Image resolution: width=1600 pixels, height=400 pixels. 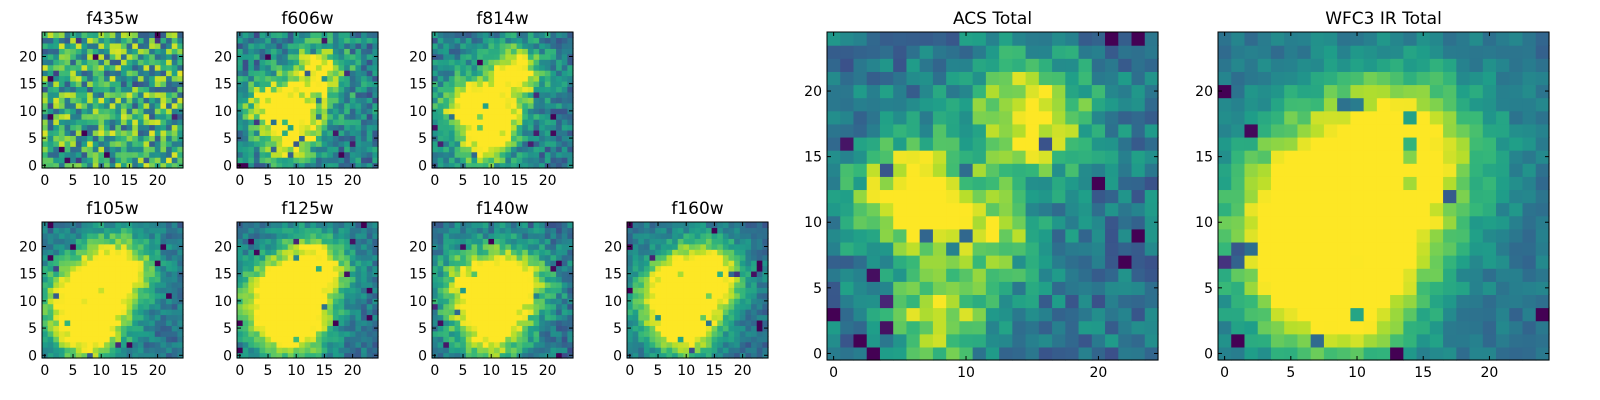 I want to click on y-tick-label: 20, so click(x=28, y=57).